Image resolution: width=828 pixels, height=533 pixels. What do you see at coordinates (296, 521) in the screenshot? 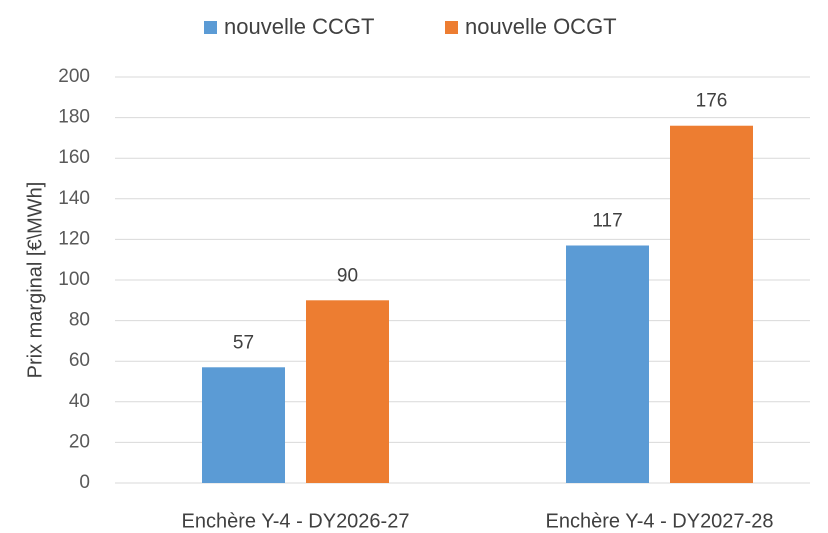
I see `x-tick-label: Enchère Y-4 - DY2026-27` at bounding box center [296, 521].